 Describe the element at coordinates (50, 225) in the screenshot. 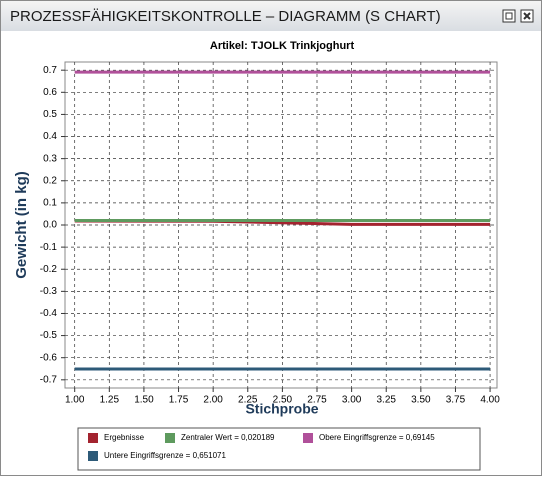

I see `y-tick-label: 0.0` at that location.